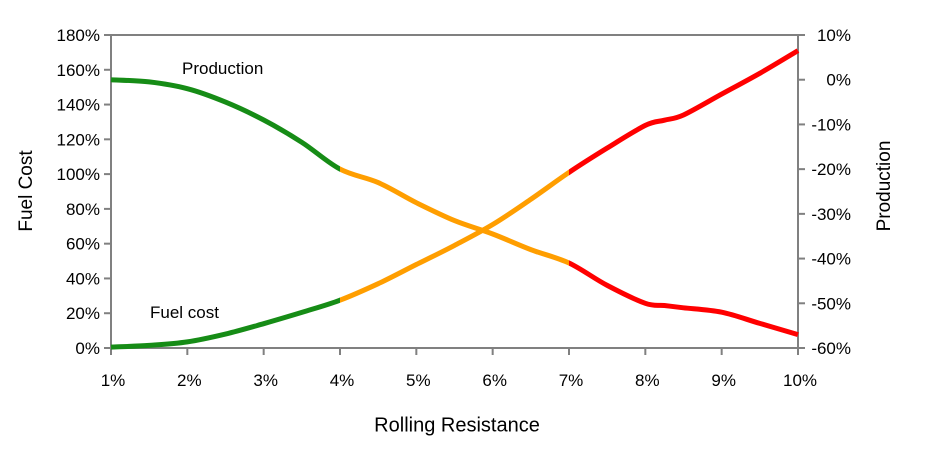 The image size is (937, 452). I want to click on left-axis-title: Fuel Cost, so click(26, 191).